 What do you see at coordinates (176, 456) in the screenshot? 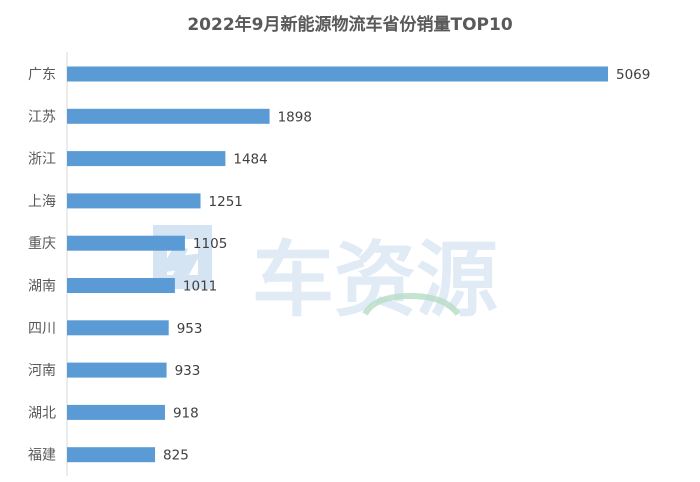
I see `value-label: 825` at bounding box center [176, 456].